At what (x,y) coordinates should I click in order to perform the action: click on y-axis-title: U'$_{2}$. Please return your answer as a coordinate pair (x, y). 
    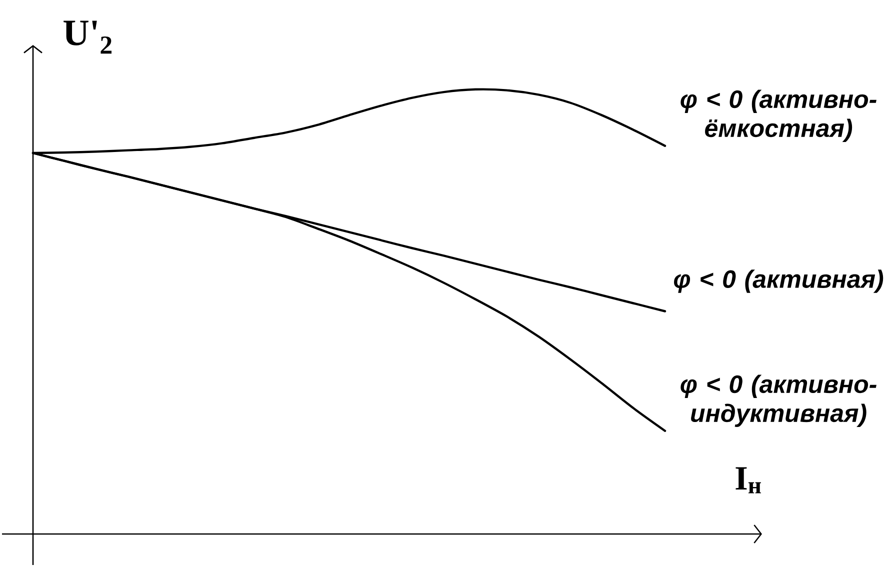
    Looking at the image, I should click on (88, 37).